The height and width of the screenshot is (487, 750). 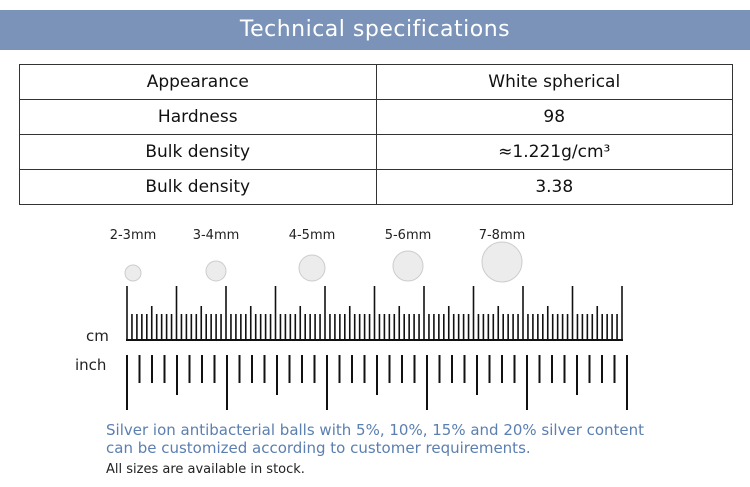 I want to click on size-label: 7-8mm, so click(x=502, y=235).